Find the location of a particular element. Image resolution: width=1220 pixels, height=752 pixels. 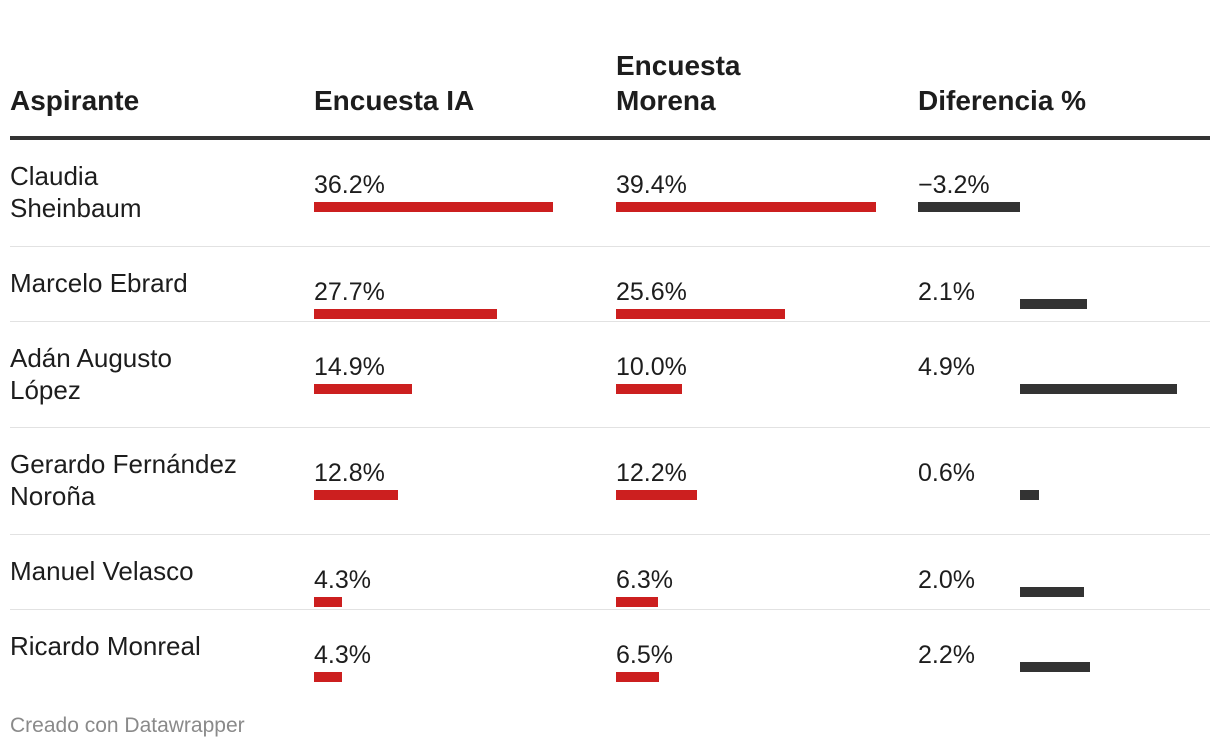

value-diferencia: 2.0% is located at coordinates (946, 580).